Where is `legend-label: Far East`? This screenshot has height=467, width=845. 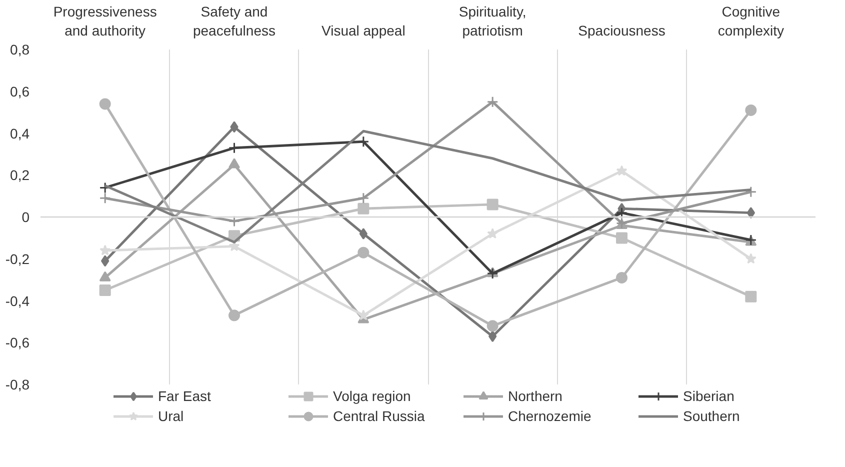 legend-label: Far East is located at coordinates (185, 396).